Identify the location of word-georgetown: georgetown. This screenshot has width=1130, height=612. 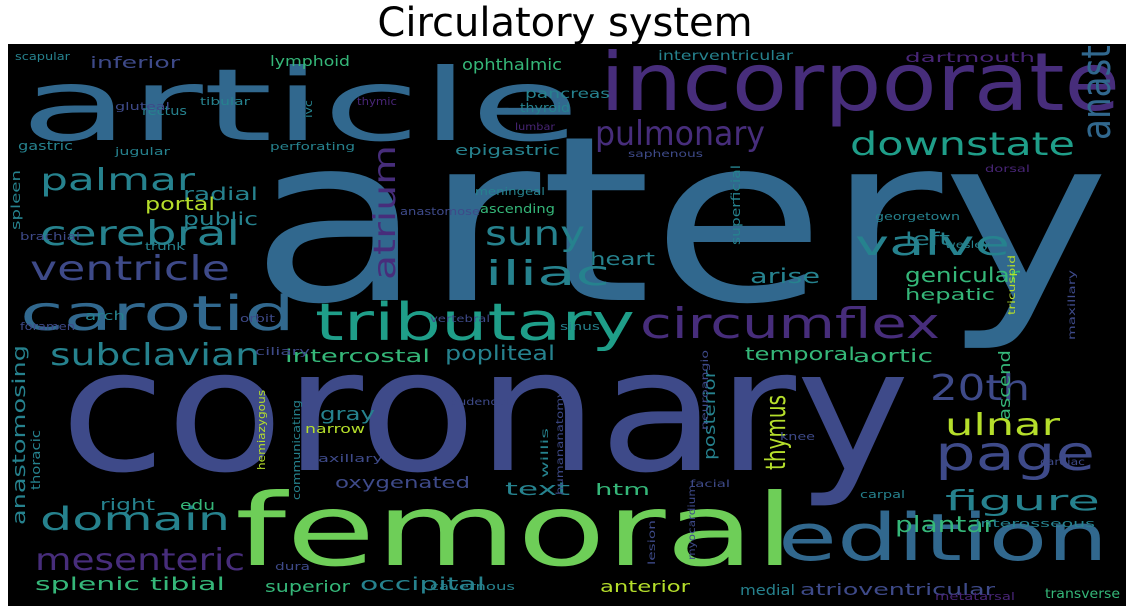
(917, 216).